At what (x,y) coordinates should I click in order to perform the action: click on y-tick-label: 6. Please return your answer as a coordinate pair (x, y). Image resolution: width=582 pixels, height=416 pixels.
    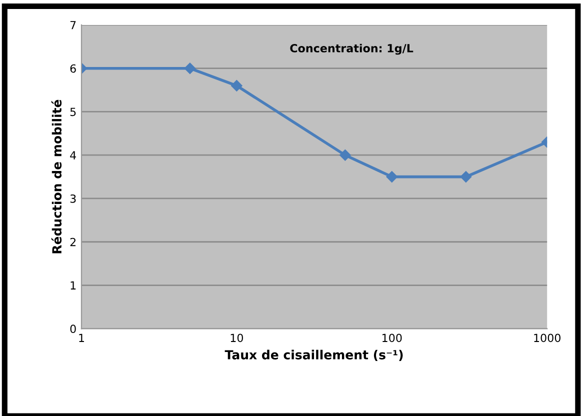
    Looking at the image, I should click on (73, 68).